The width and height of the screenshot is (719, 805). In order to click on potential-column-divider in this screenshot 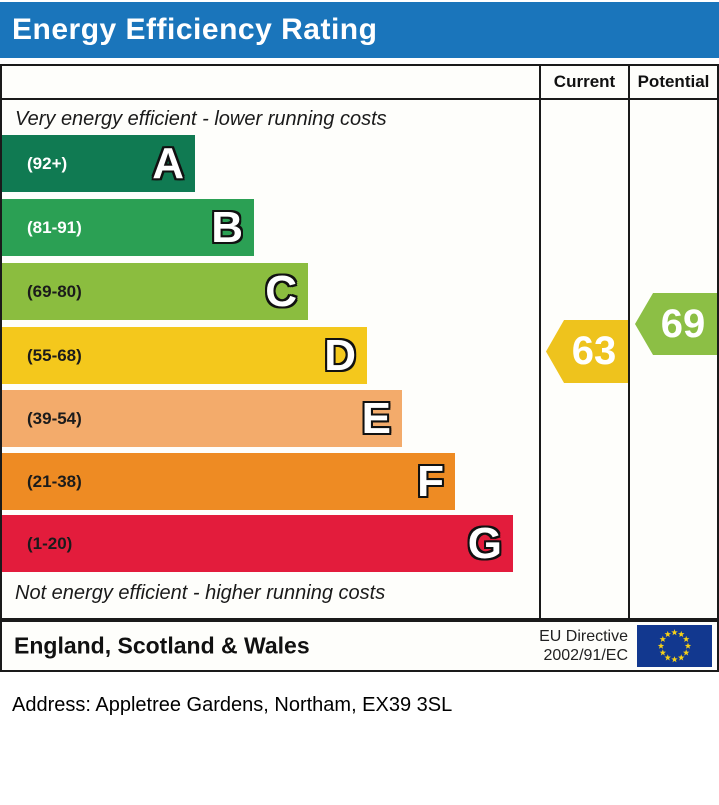, I will do `click(629, 342)`.